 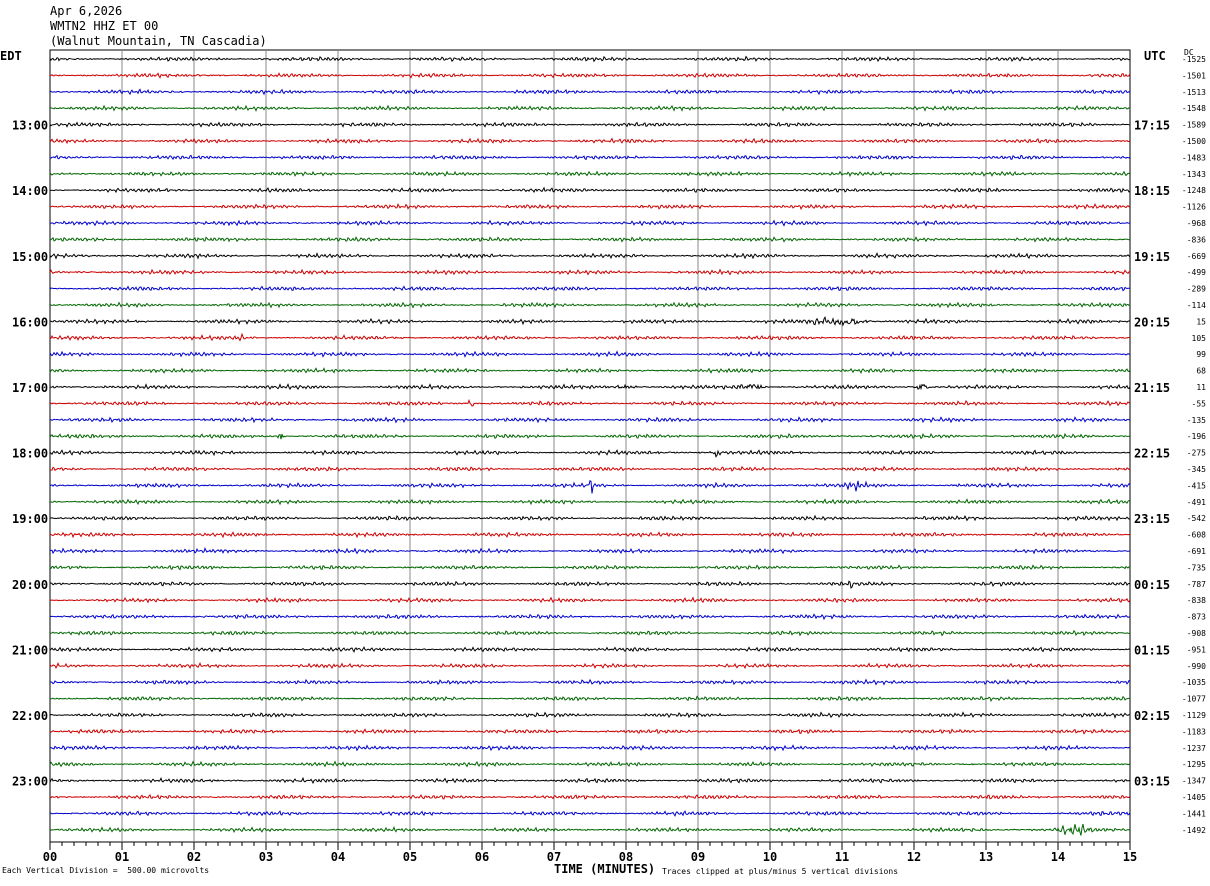 I want to click on dc-offset-label: -735, so click(x=1196, y=567).